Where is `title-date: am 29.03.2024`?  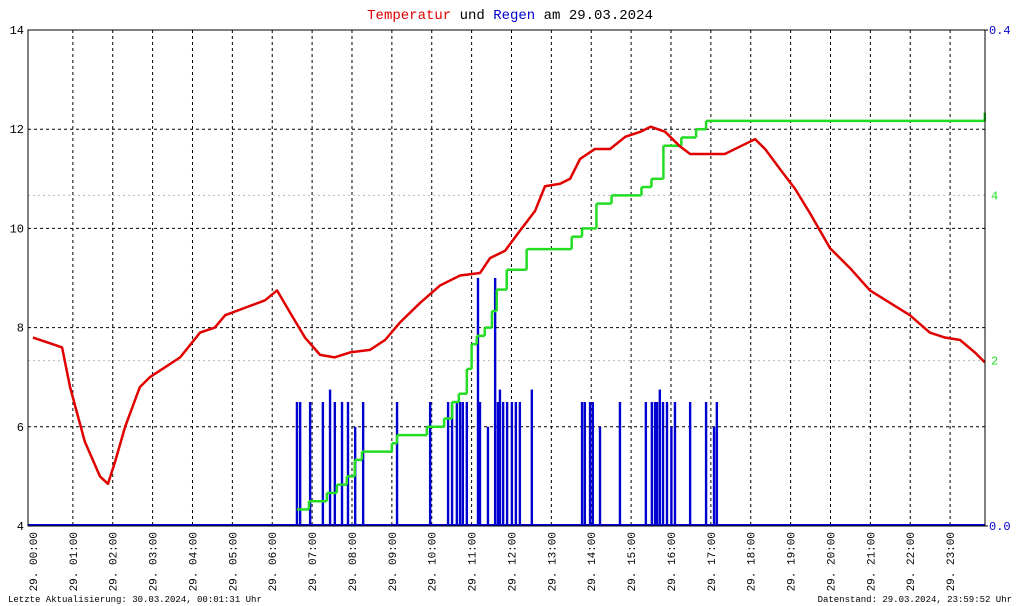 title-date: am 29.03.2024 is located at coordinates (598, 16).